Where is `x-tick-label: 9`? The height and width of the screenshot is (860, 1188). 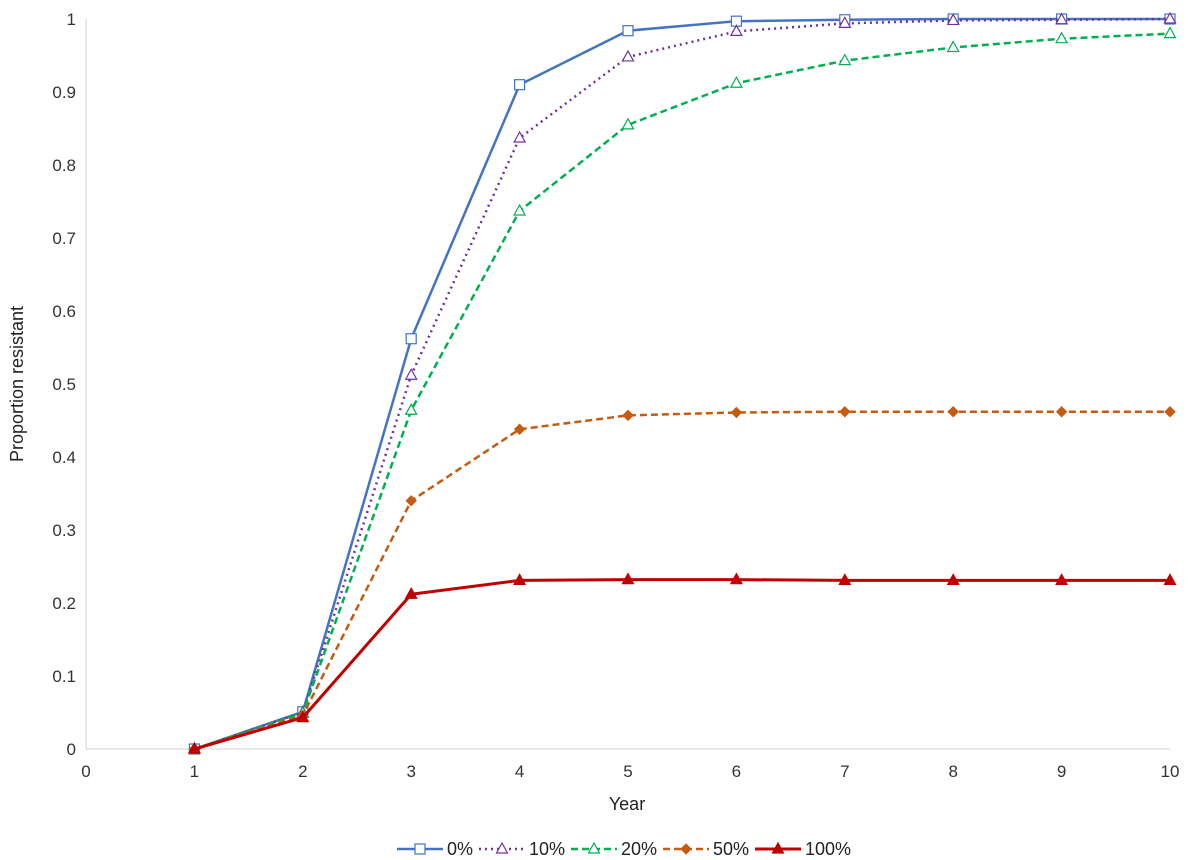 x-tick-label: 9 is located at coordinates (1061, 771).